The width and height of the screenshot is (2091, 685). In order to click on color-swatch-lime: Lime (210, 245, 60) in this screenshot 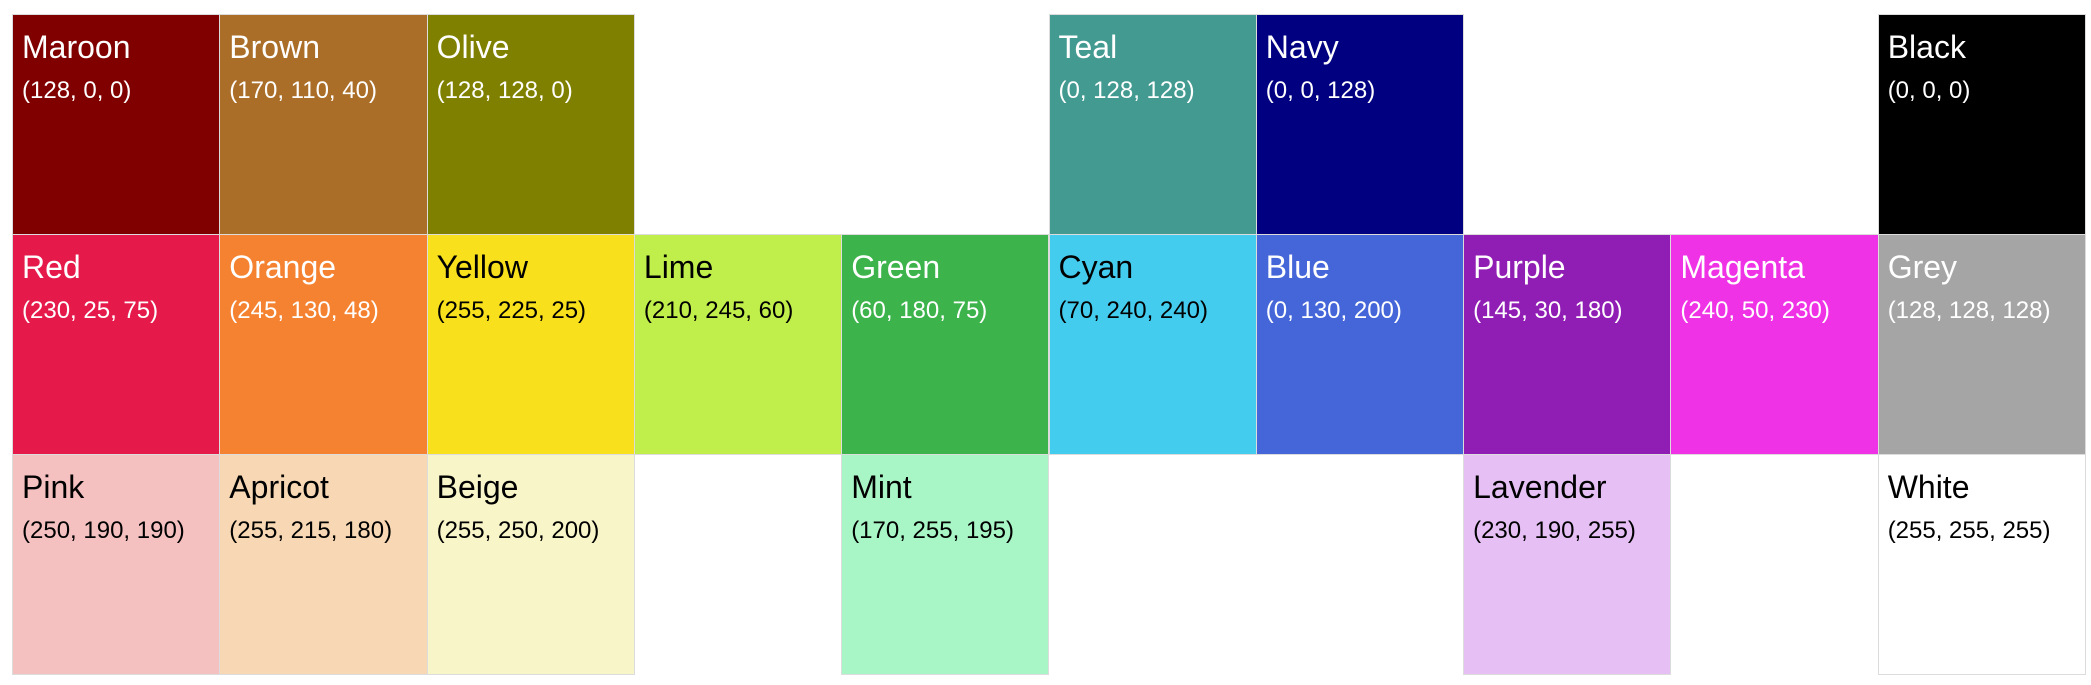, I will do `click(738, 344)`.